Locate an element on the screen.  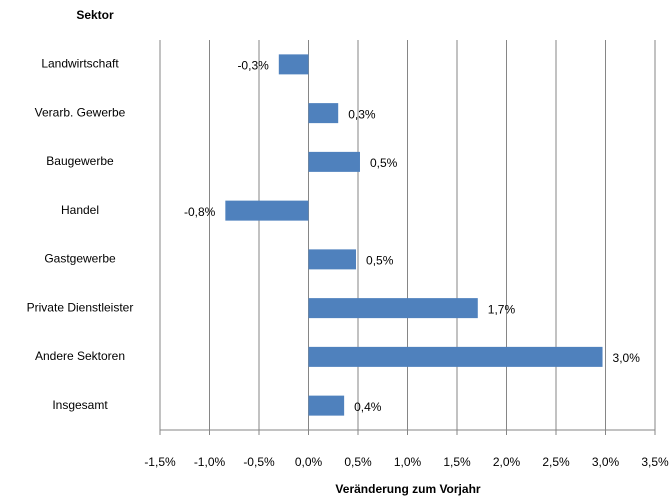
x-tick-label: 0,5% is located at coordinates (358, 462).